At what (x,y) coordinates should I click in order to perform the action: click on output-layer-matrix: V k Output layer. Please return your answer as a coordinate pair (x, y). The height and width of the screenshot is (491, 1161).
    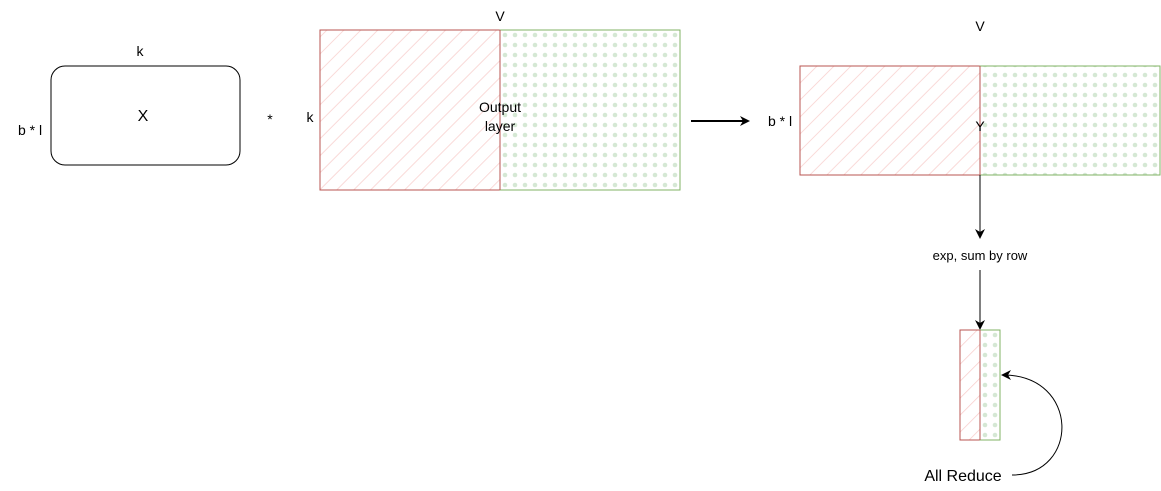
    Looking at the image, I should click on (494, 99).